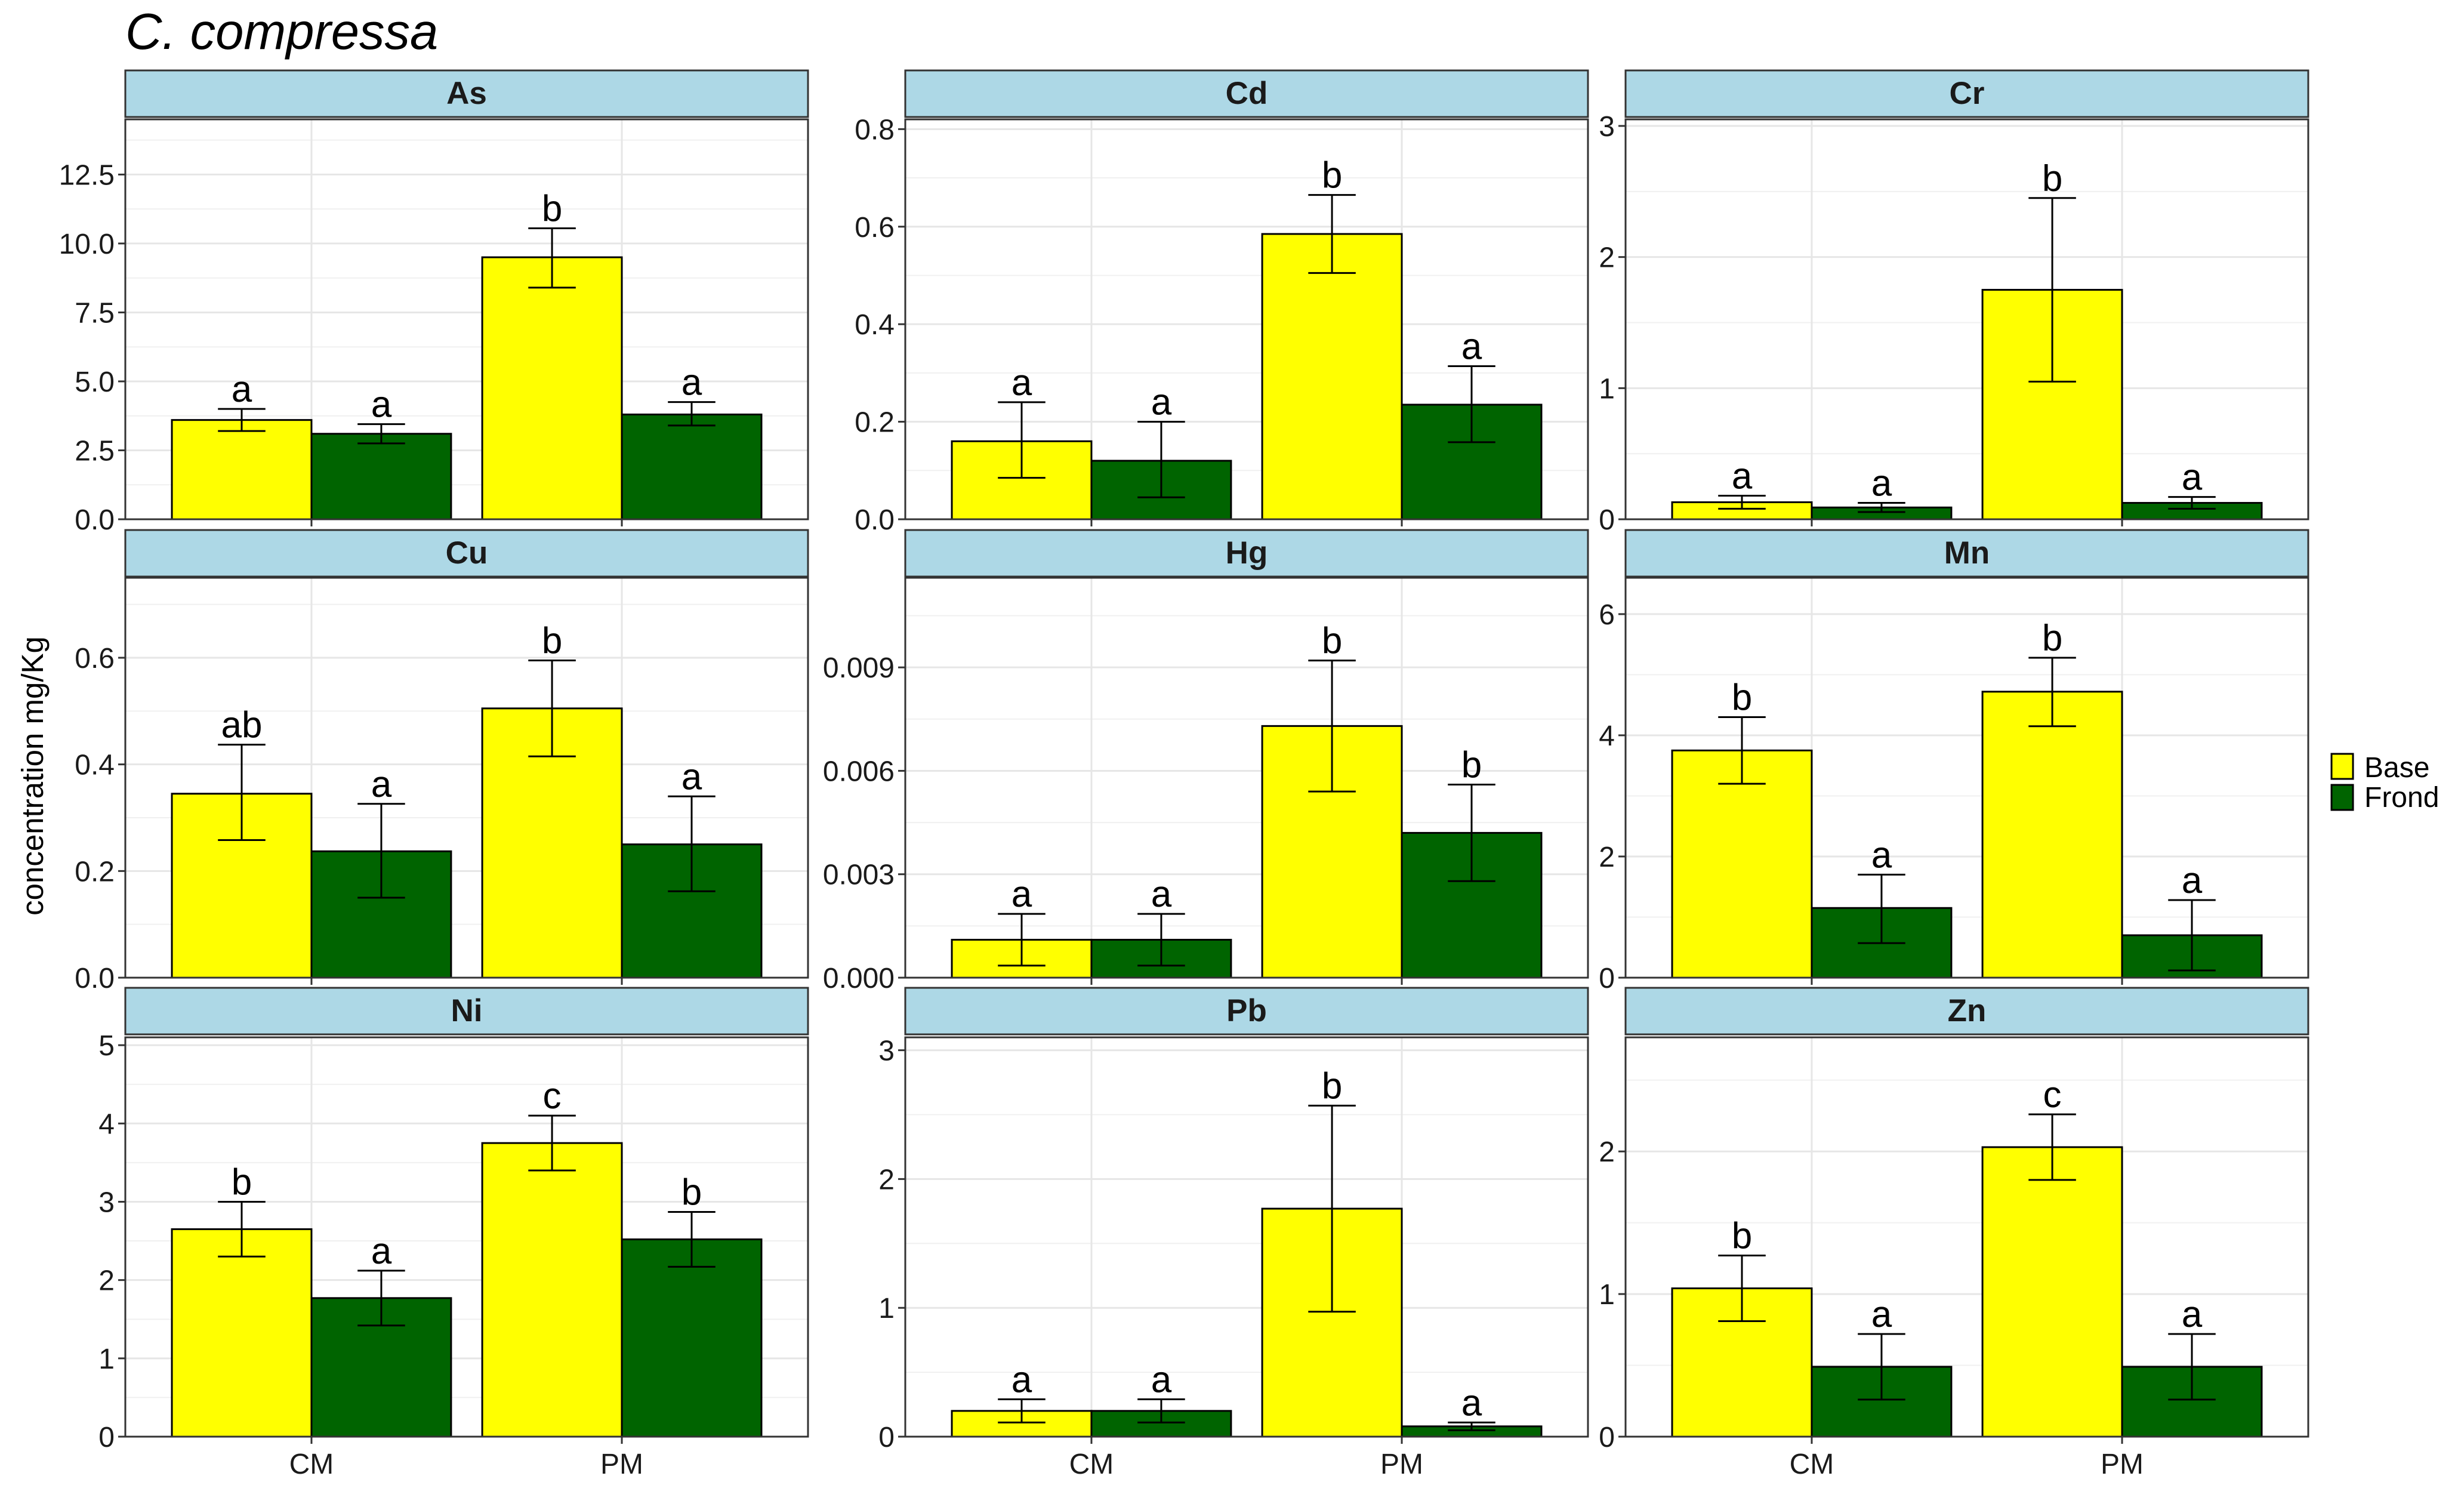 The image size is (2464, 1485). Describe the element at coordinates (2052, 1095) in the screenshot. I see `significance-letter: c` at that location.